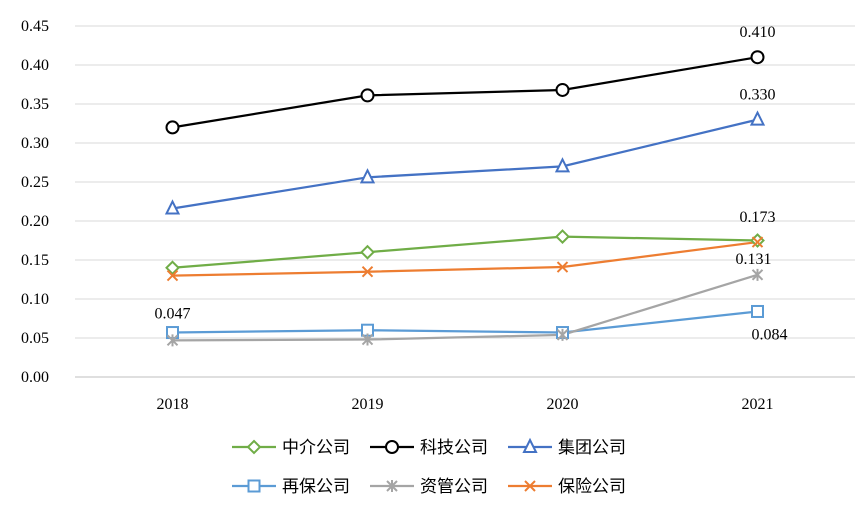 This screenshot has width=865, height=515. What do you see at coordinates (173, 313) in the screenshot?
I see `data-label: 0.047` at bounding box center [173, 313].